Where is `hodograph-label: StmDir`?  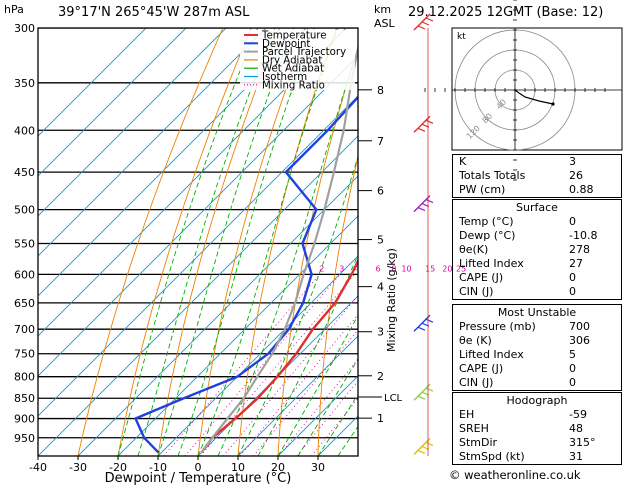 hodograph-label: StmDir is located at coordinates (478, 442).